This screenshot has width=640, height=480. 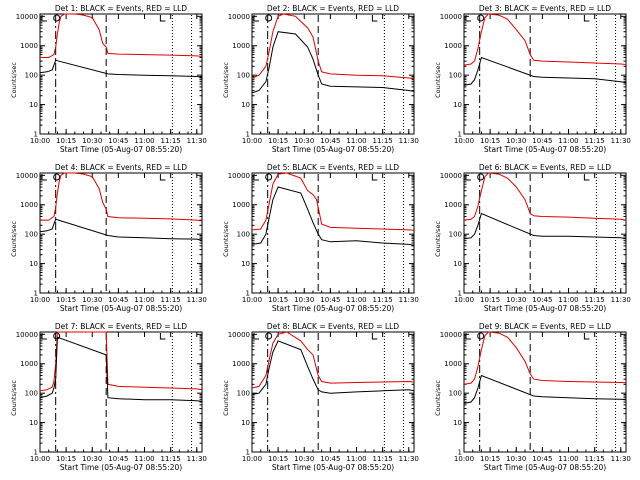 I want to click on chart-title: Det 7: BLACK = Events, RED = LLD, so click(x=121, y=326).